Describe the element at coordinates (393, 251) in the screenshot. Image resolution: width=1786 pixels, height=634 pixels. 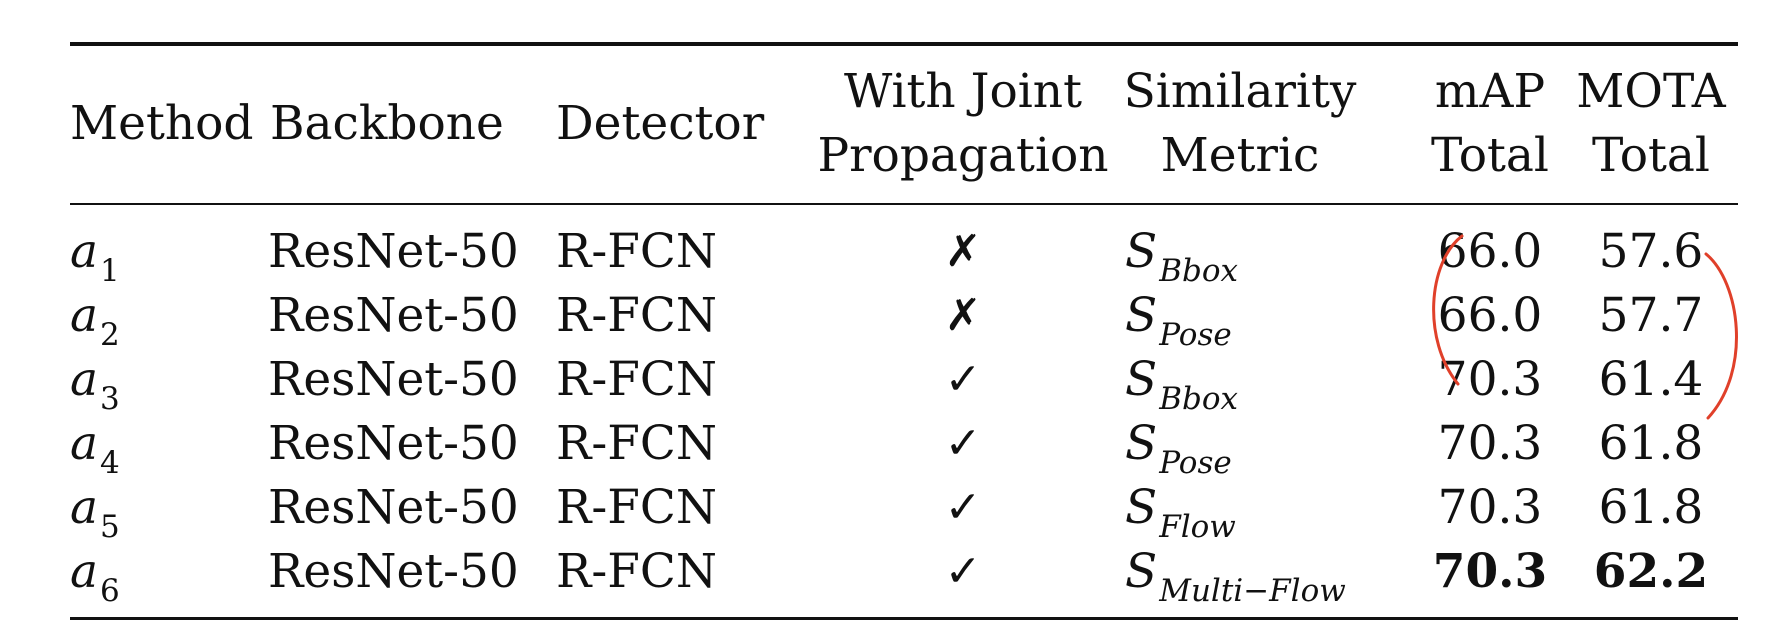
I see `row-1-backbone: ResNet-50` at that location.